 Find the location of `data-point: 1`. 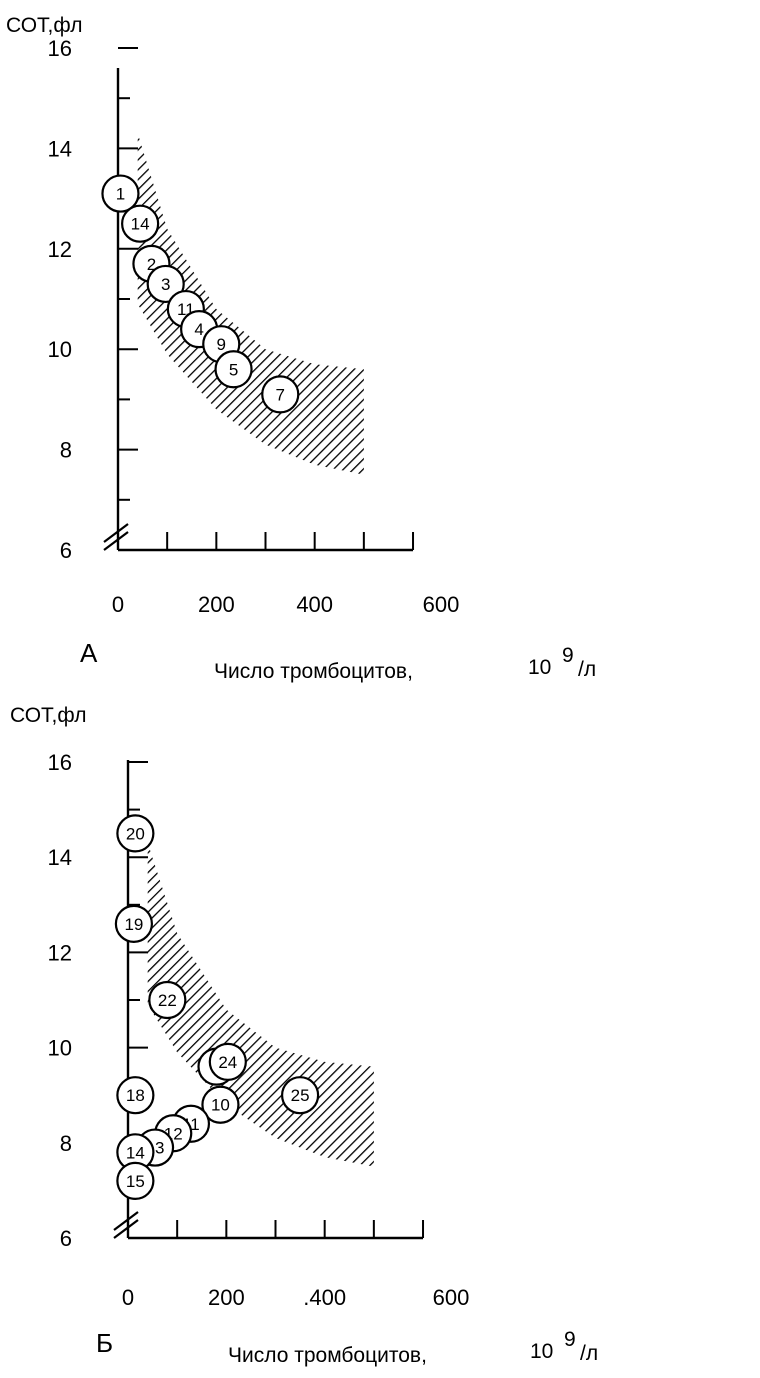

data-point: 1 is located at coordinates (120, 193).